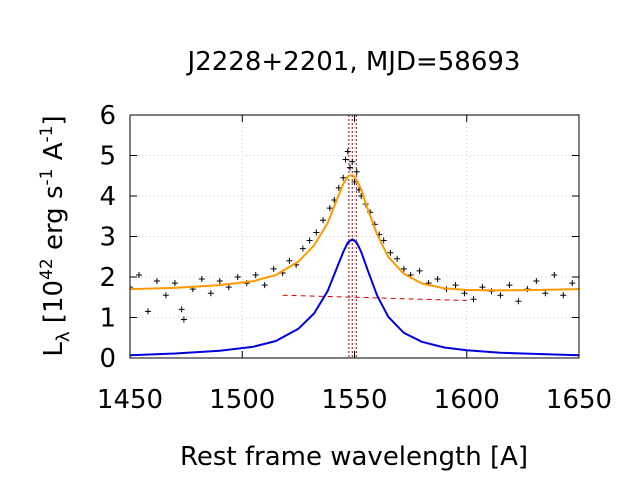 This screenshot has width=640, height=480. I want to click on y-tick-label: 4, so click(107, 197).